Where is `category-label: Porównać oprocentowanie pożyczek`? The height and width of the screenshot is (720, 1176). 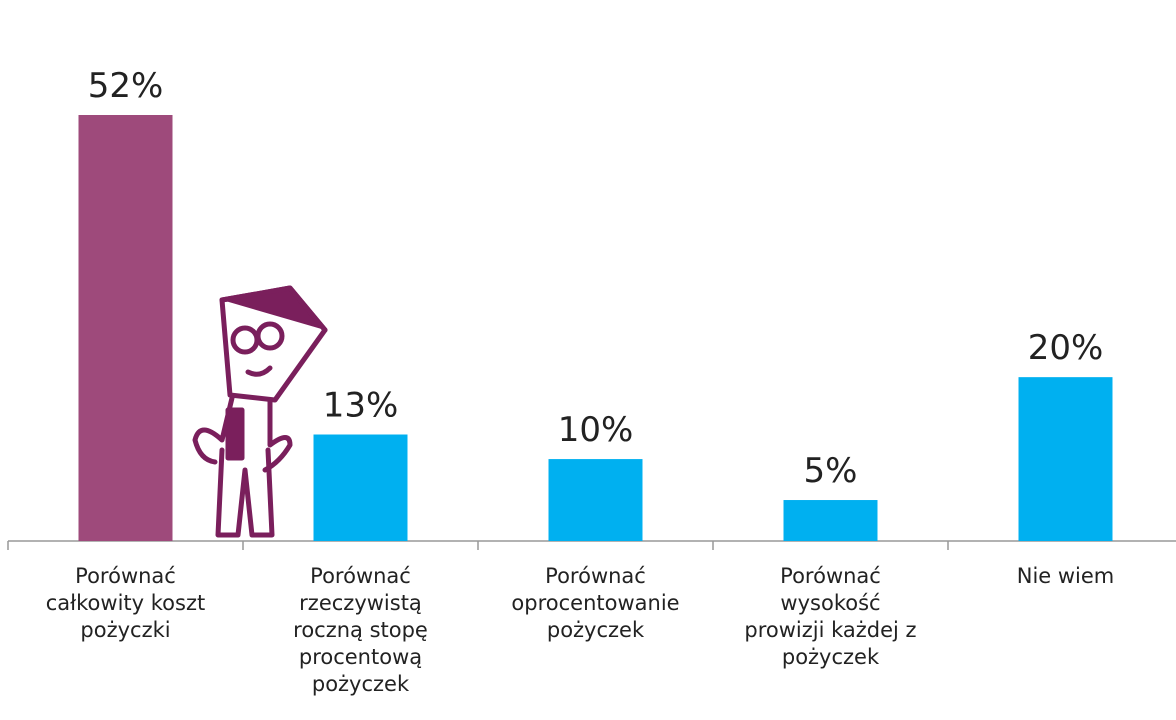 category-label: Porównać oprocentowanie pożyczek is located at coordinates (595, 603).